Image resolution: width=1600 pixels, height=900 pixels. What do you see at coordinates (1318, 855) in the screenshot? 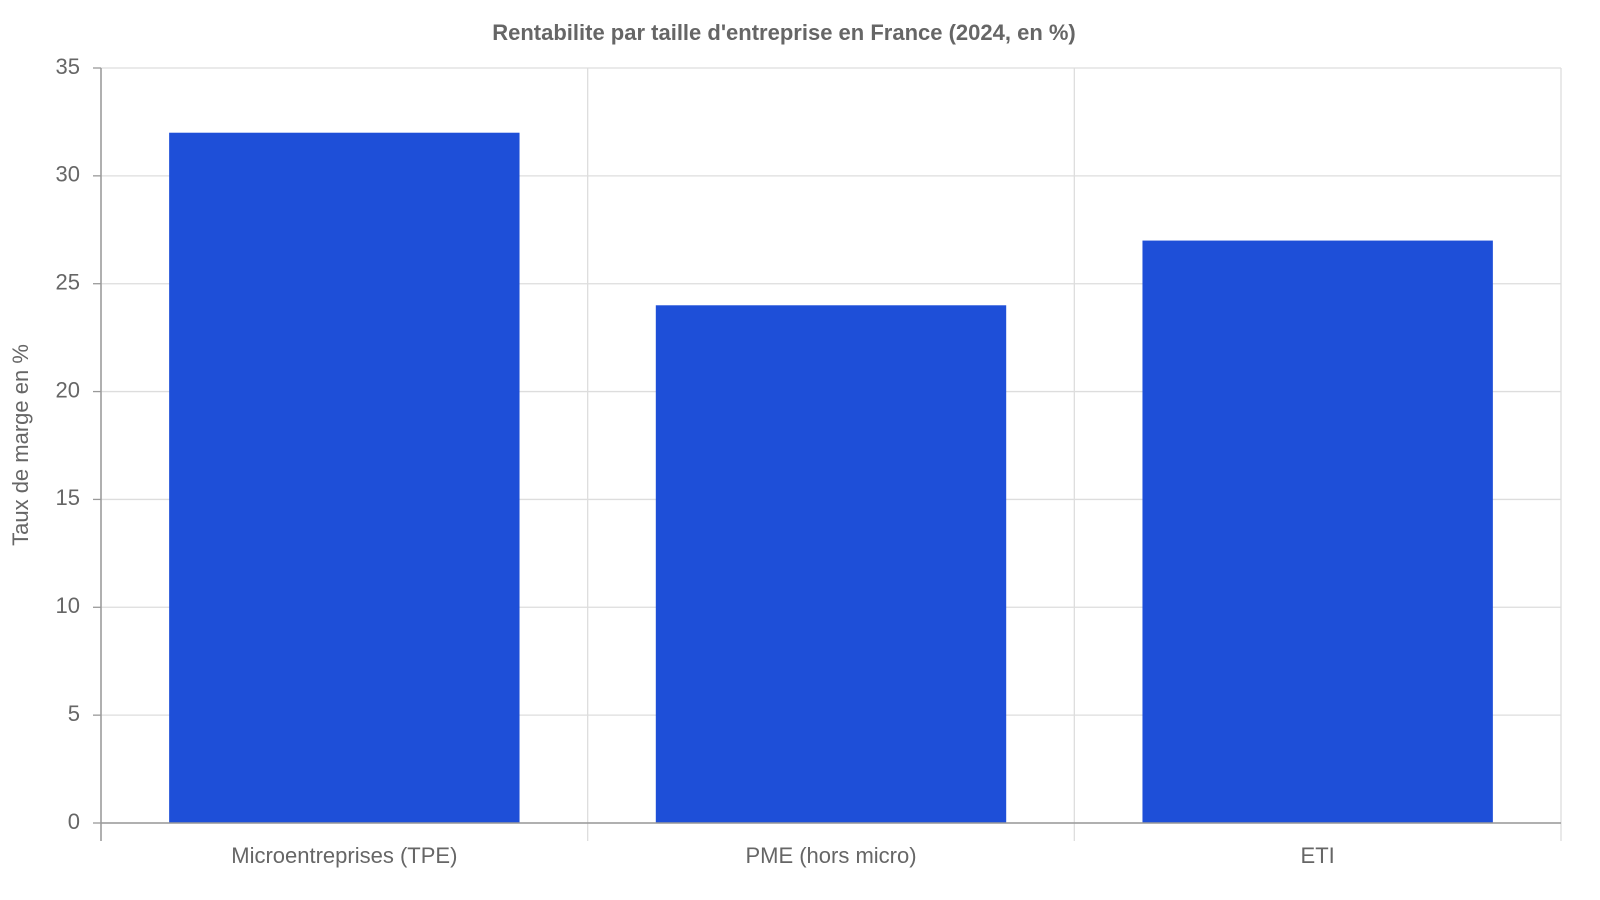
I see `x-tick-label: ETI` at bounding box center [1318, 855].